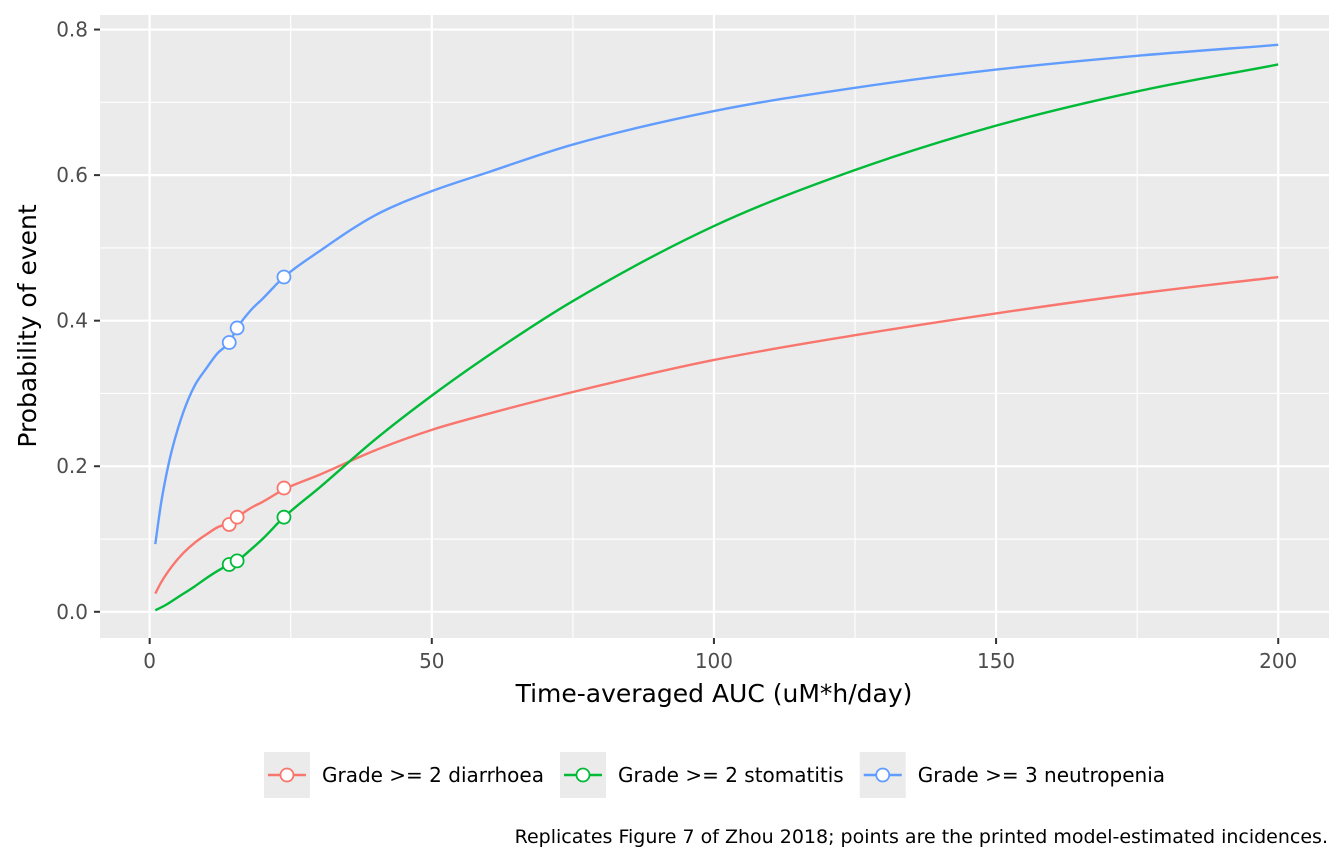 The width and height of the screenshot is (1344, 864). I want to click on legend-item: Grade >= 2 diarrhoea, so click(403, 775).